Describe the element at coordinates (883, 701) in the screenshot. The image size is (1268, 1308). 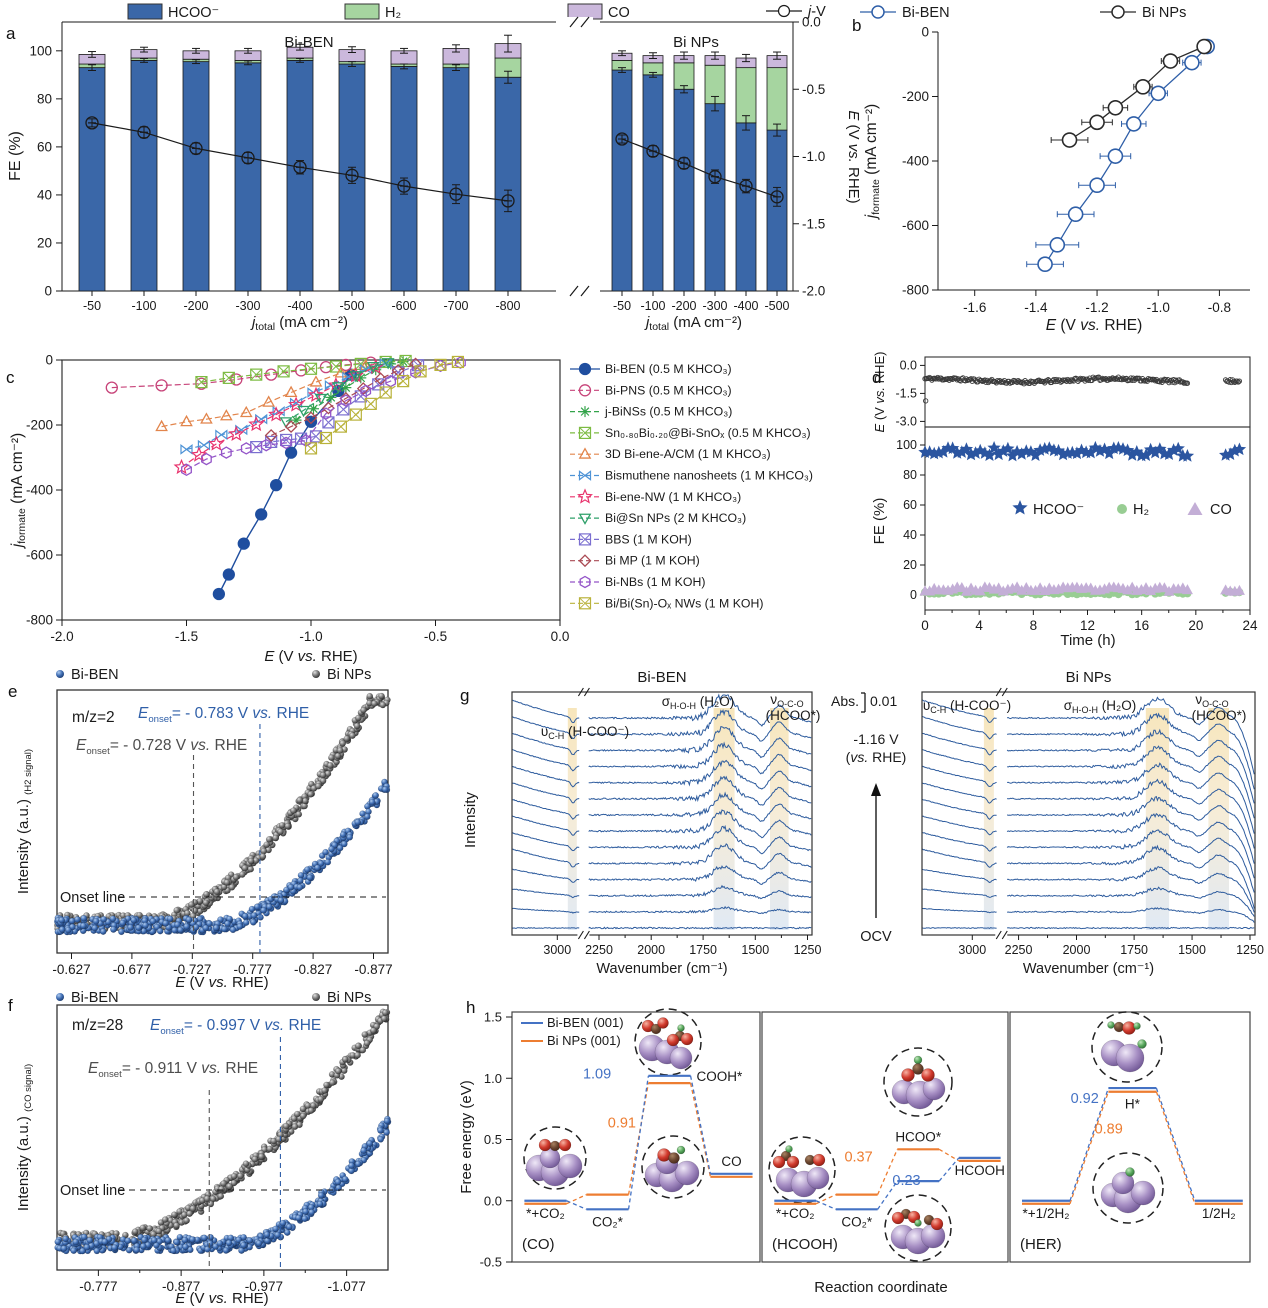
I see `svg-text: 0.01` at that location.